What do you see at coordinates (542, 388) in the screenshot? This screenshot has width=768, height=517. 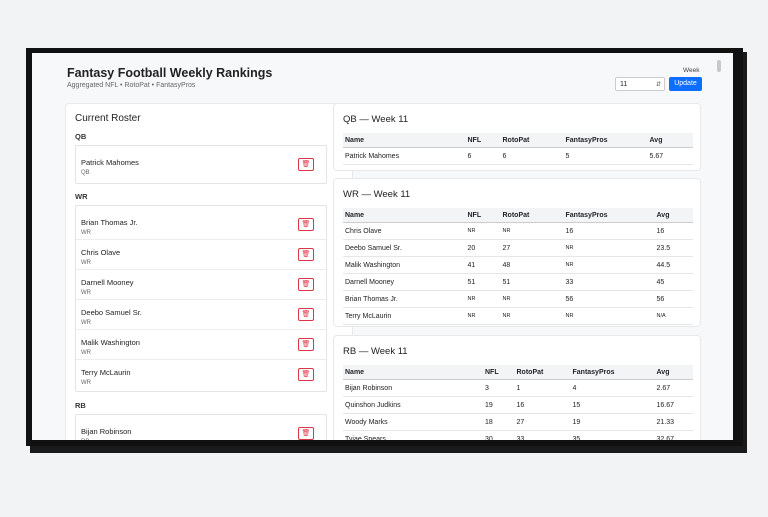 I see `cell-rotopat: 1` at bounding box center [542, 388].